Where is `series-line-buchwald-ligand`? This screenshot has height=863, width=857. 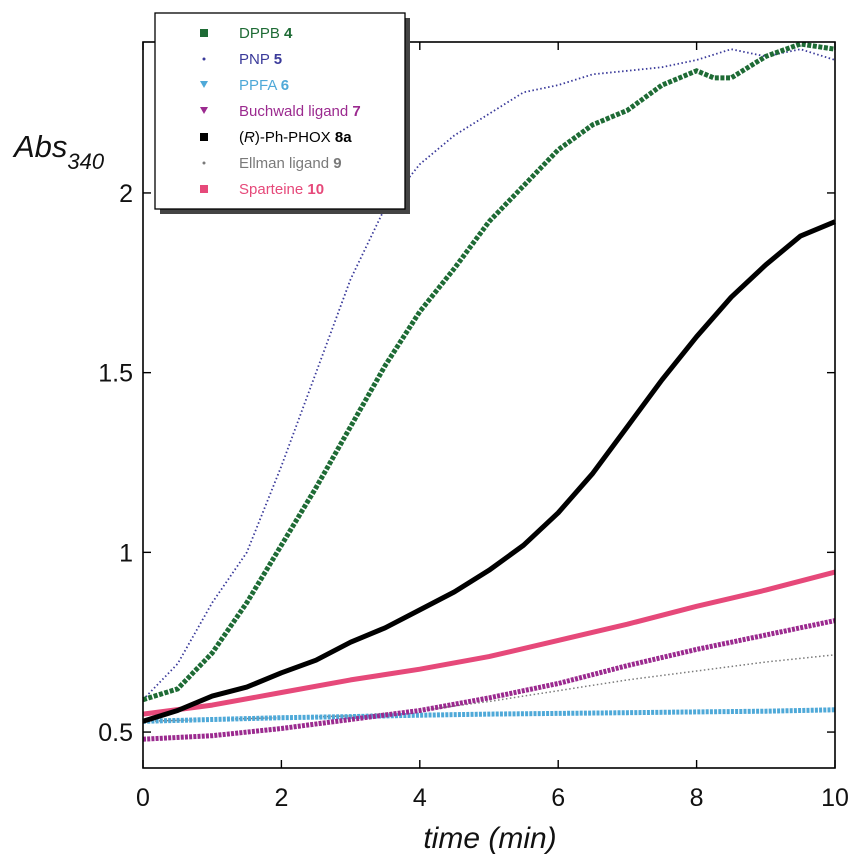
series-line-buchwald-ligand is located at coordinates (489, 680).